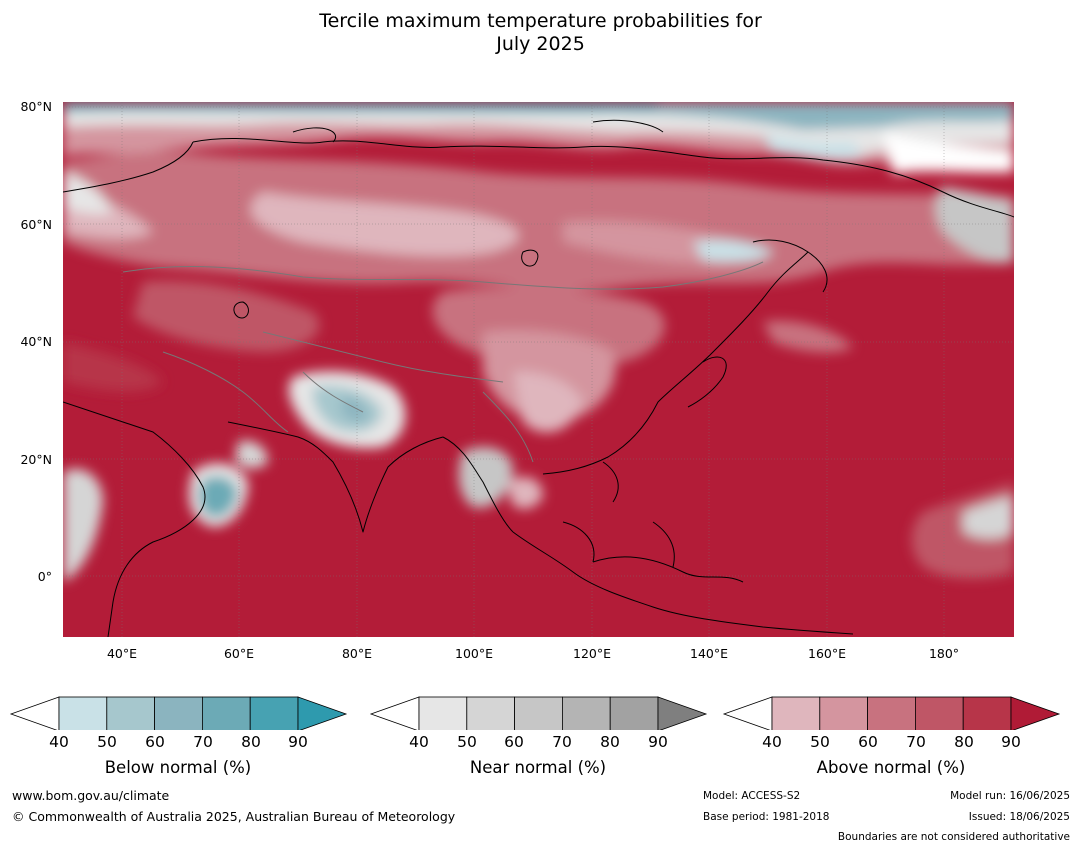  I want to click on legend-below-tick: 50, so click(107, 742).